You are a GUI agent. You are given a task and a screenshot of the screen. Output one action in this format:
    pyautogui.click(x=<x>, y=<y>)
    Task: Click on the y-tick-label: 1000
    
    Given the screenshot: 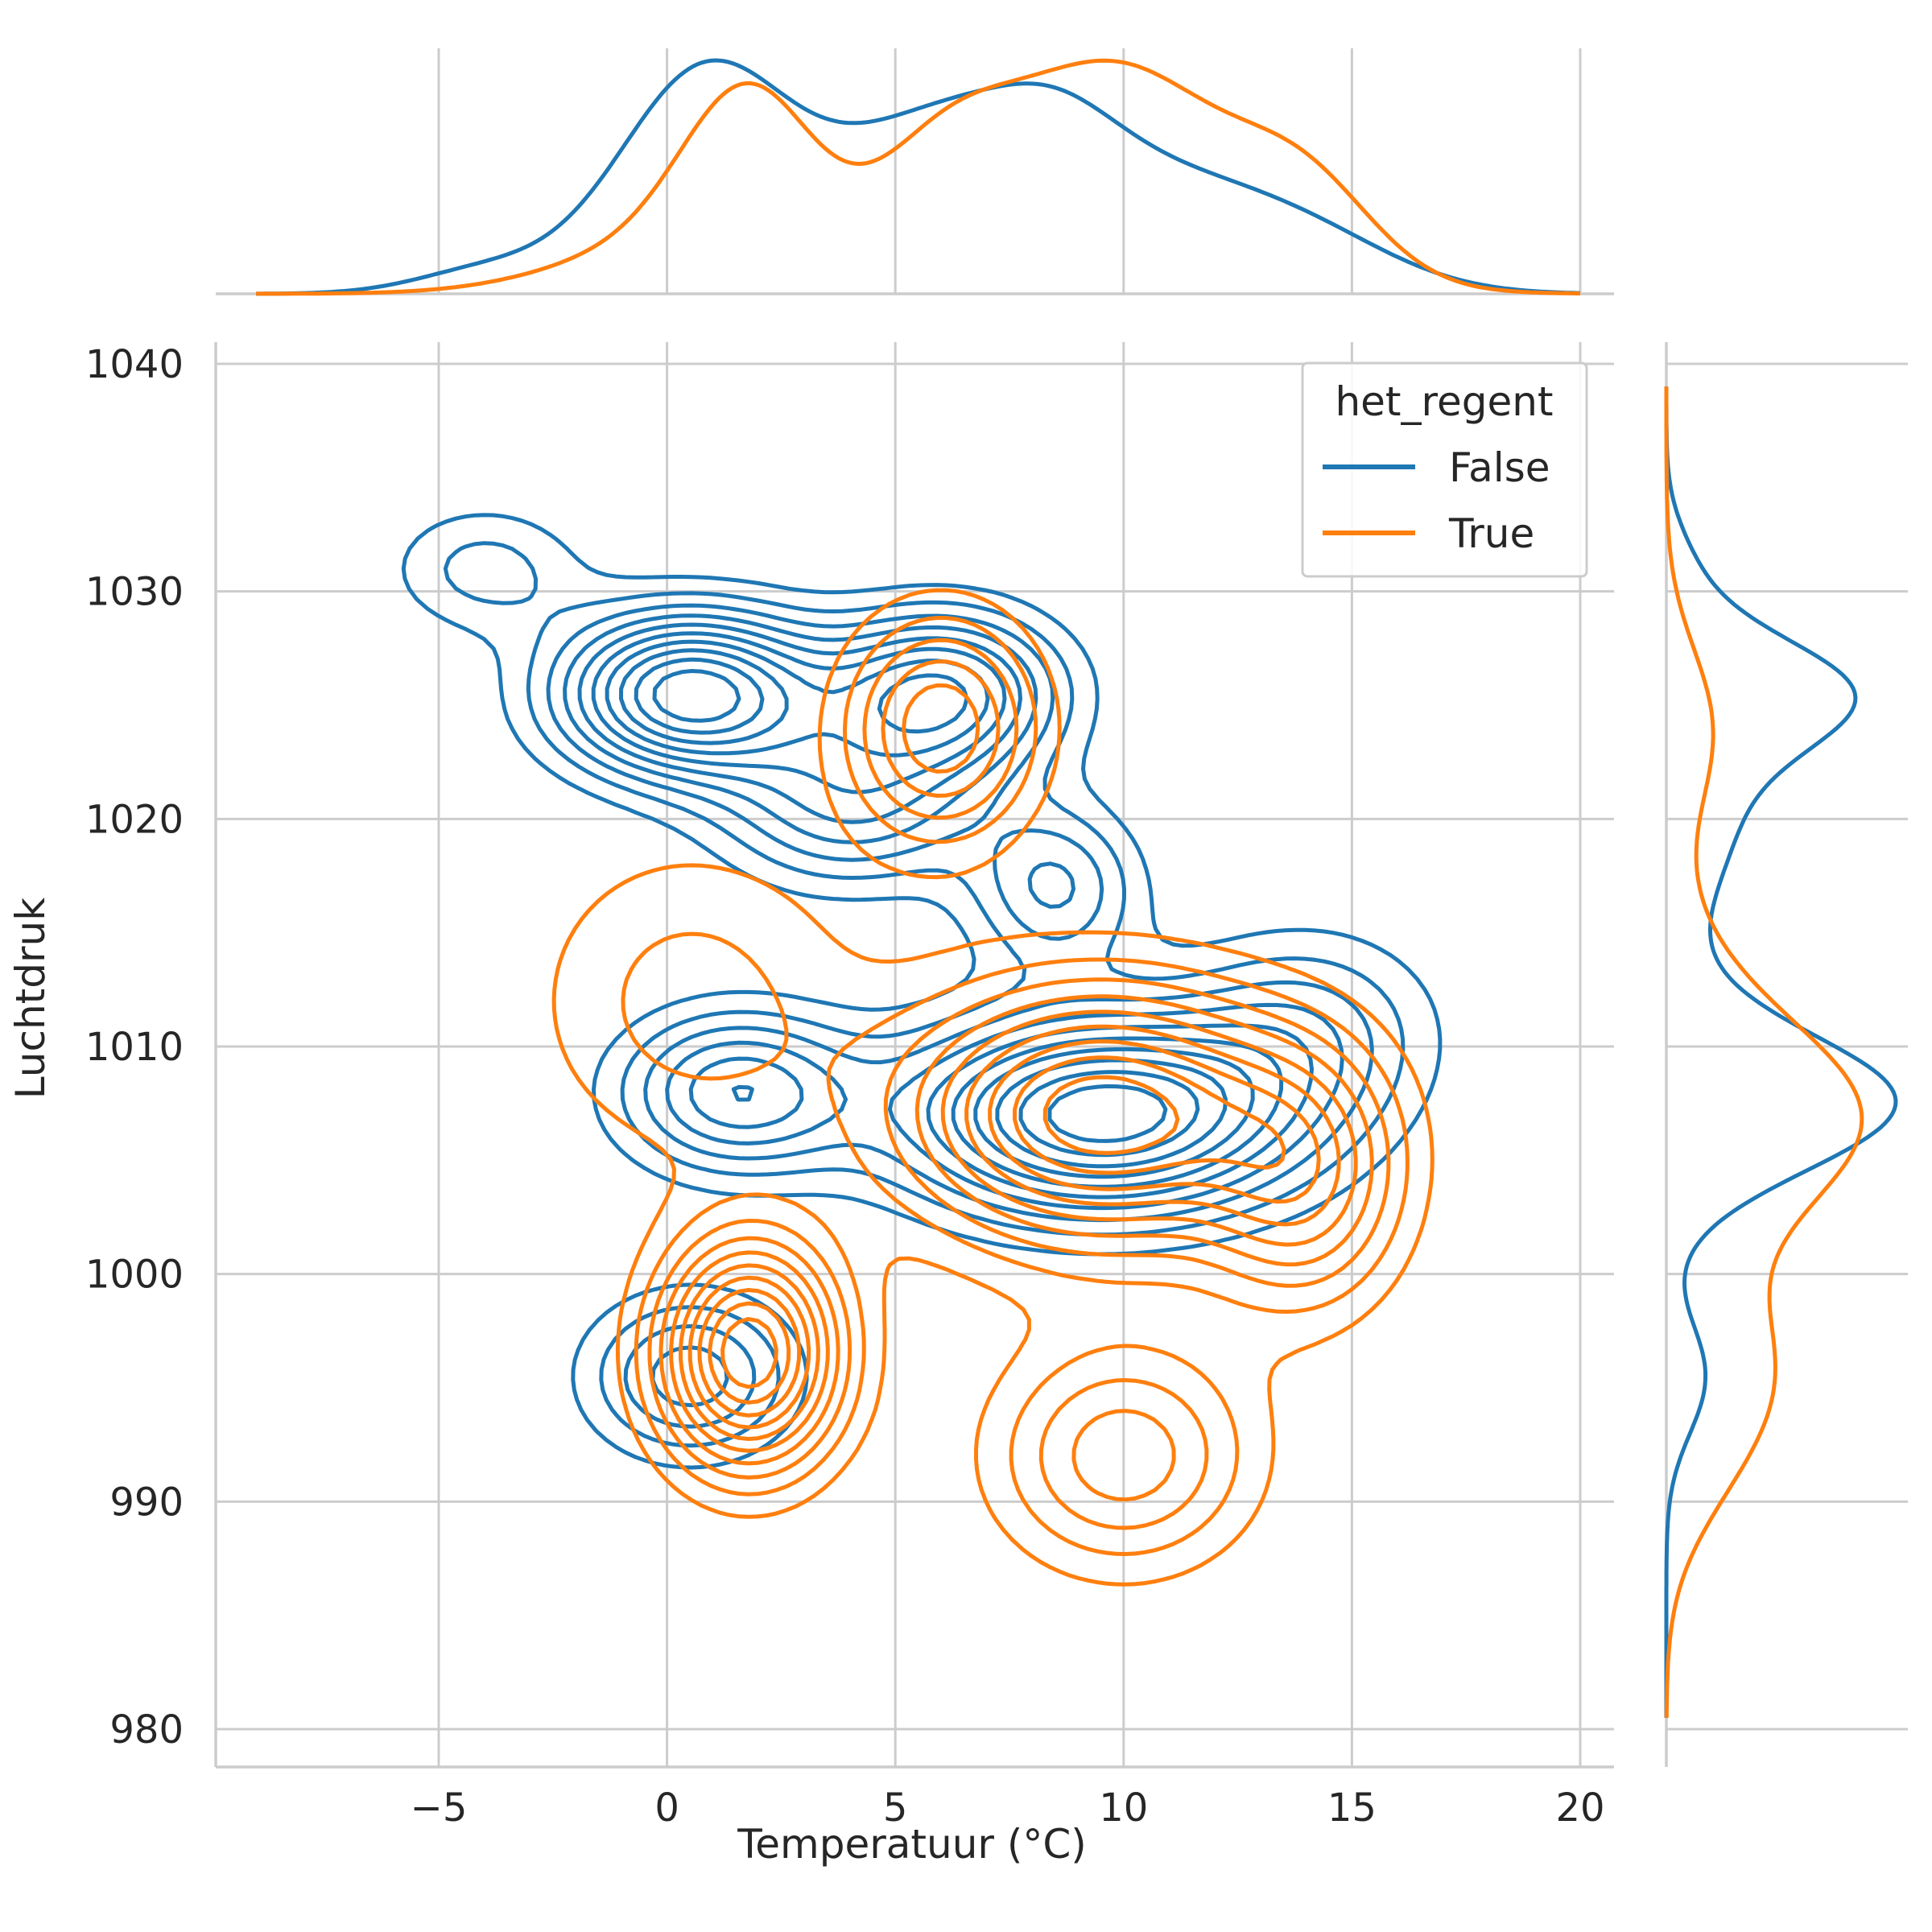 What is the action you would take?
    pyautogui.click(x=134, y=1275)
    